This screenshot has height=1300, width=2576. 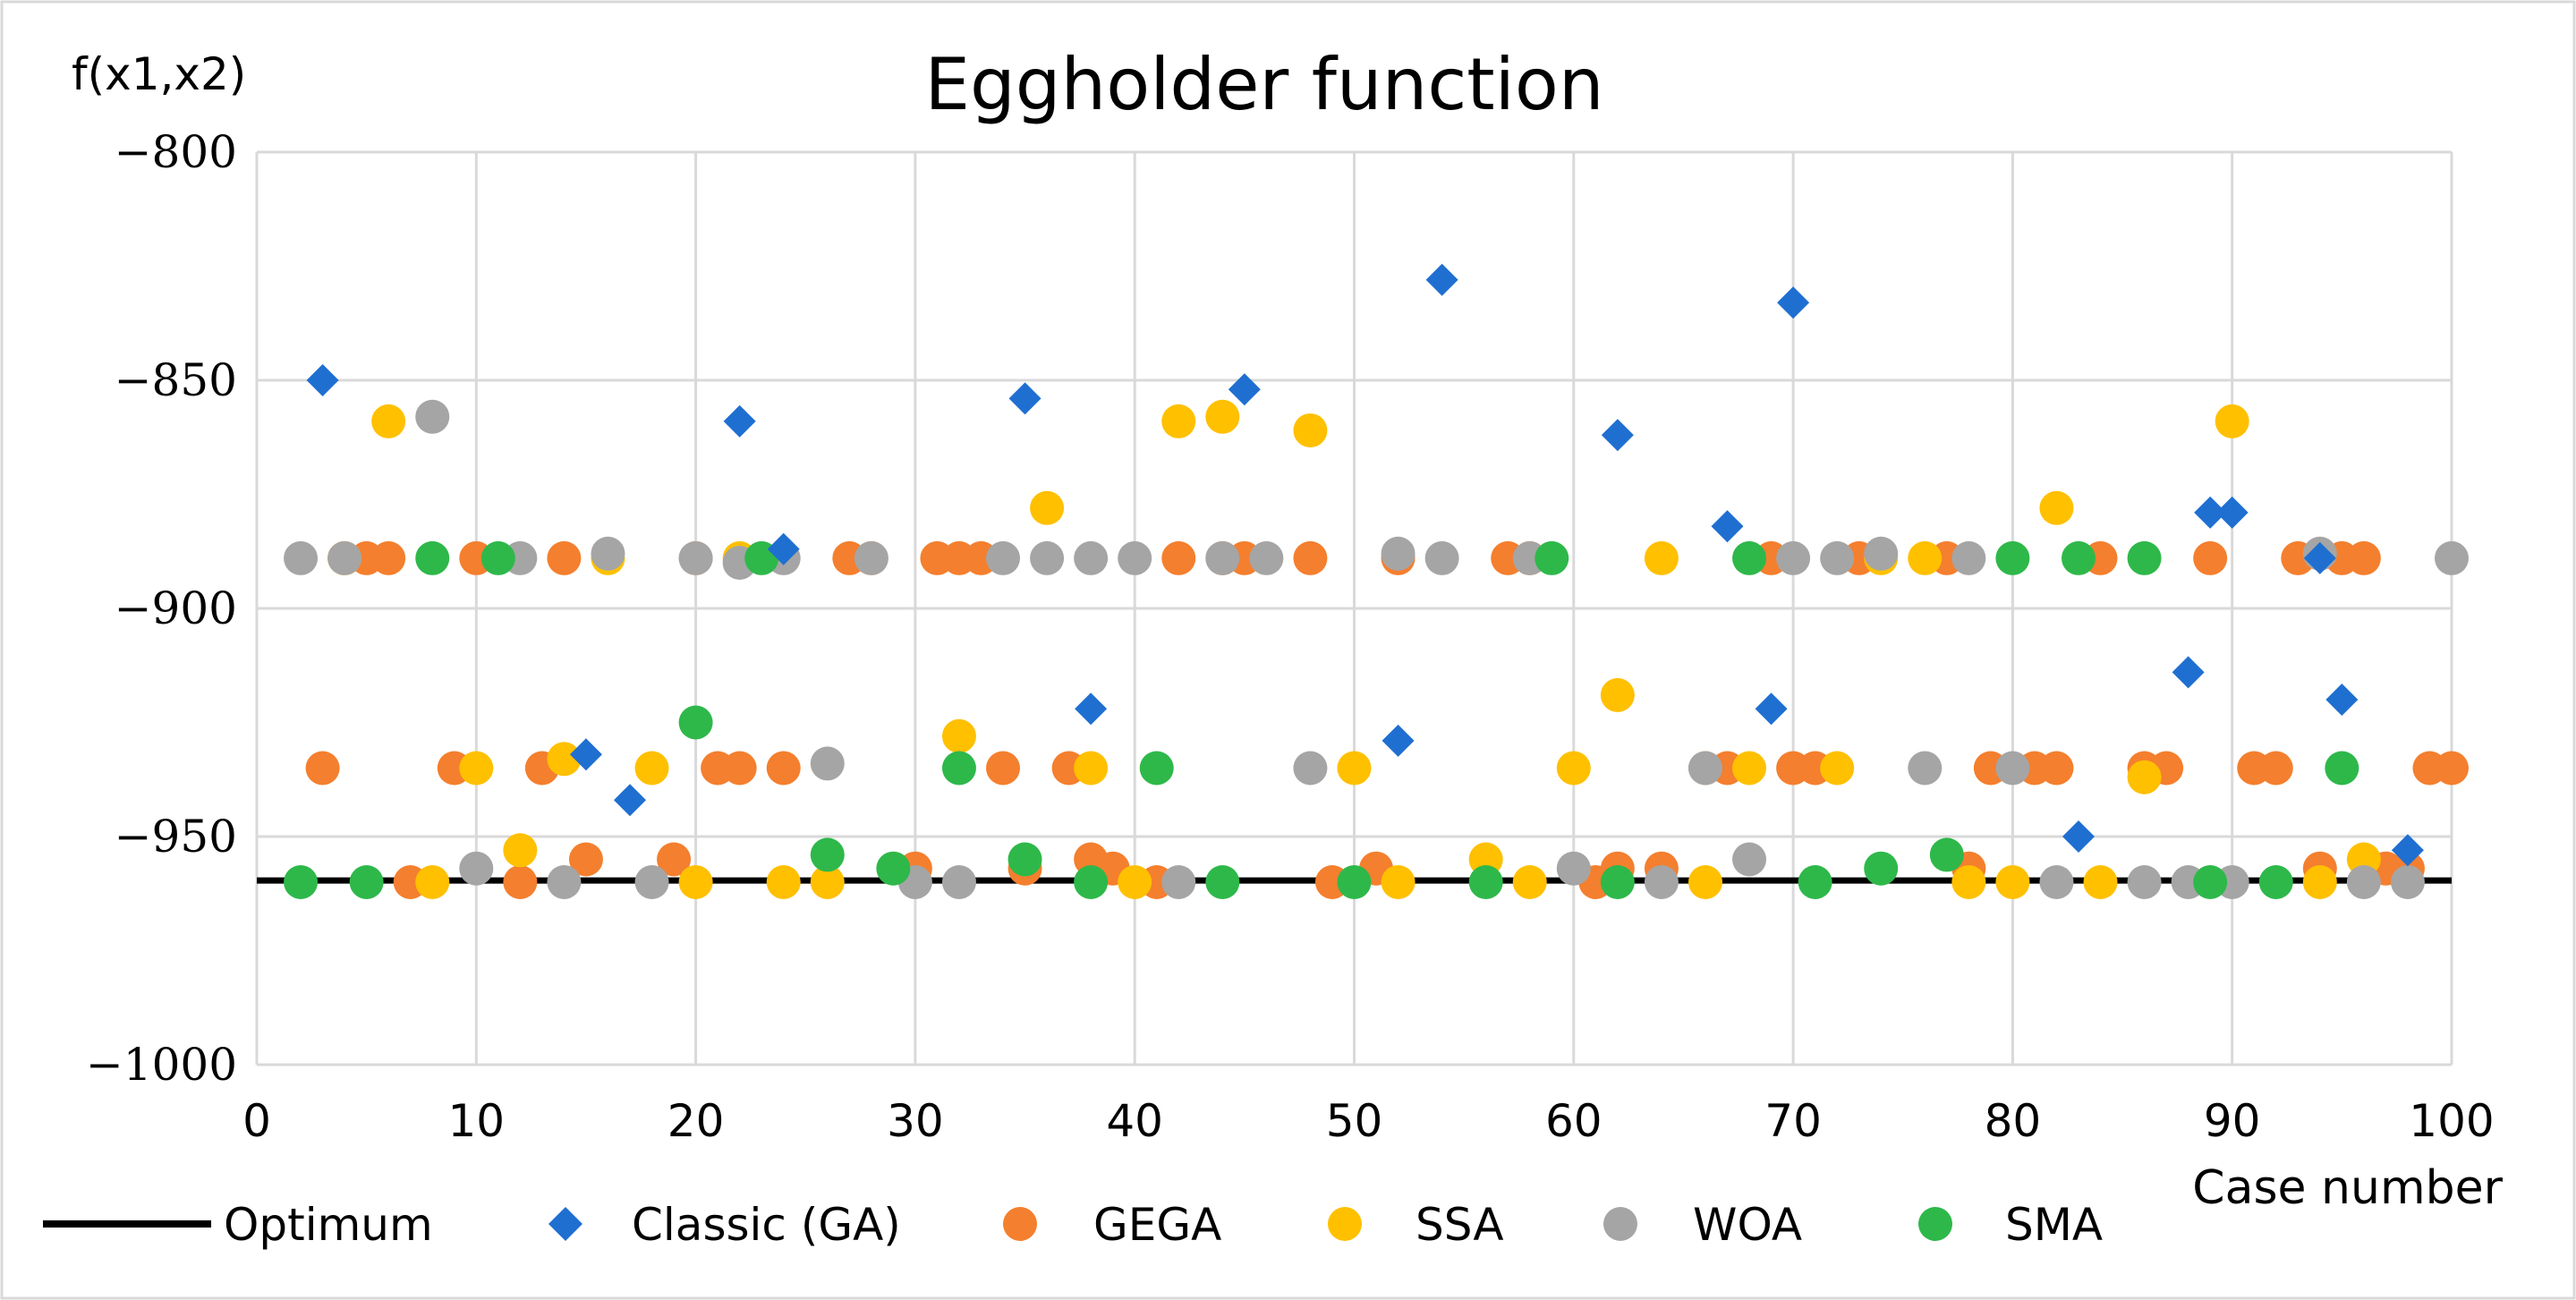 I want to click on y-tick-label: −900, so click(x=176, y=608).